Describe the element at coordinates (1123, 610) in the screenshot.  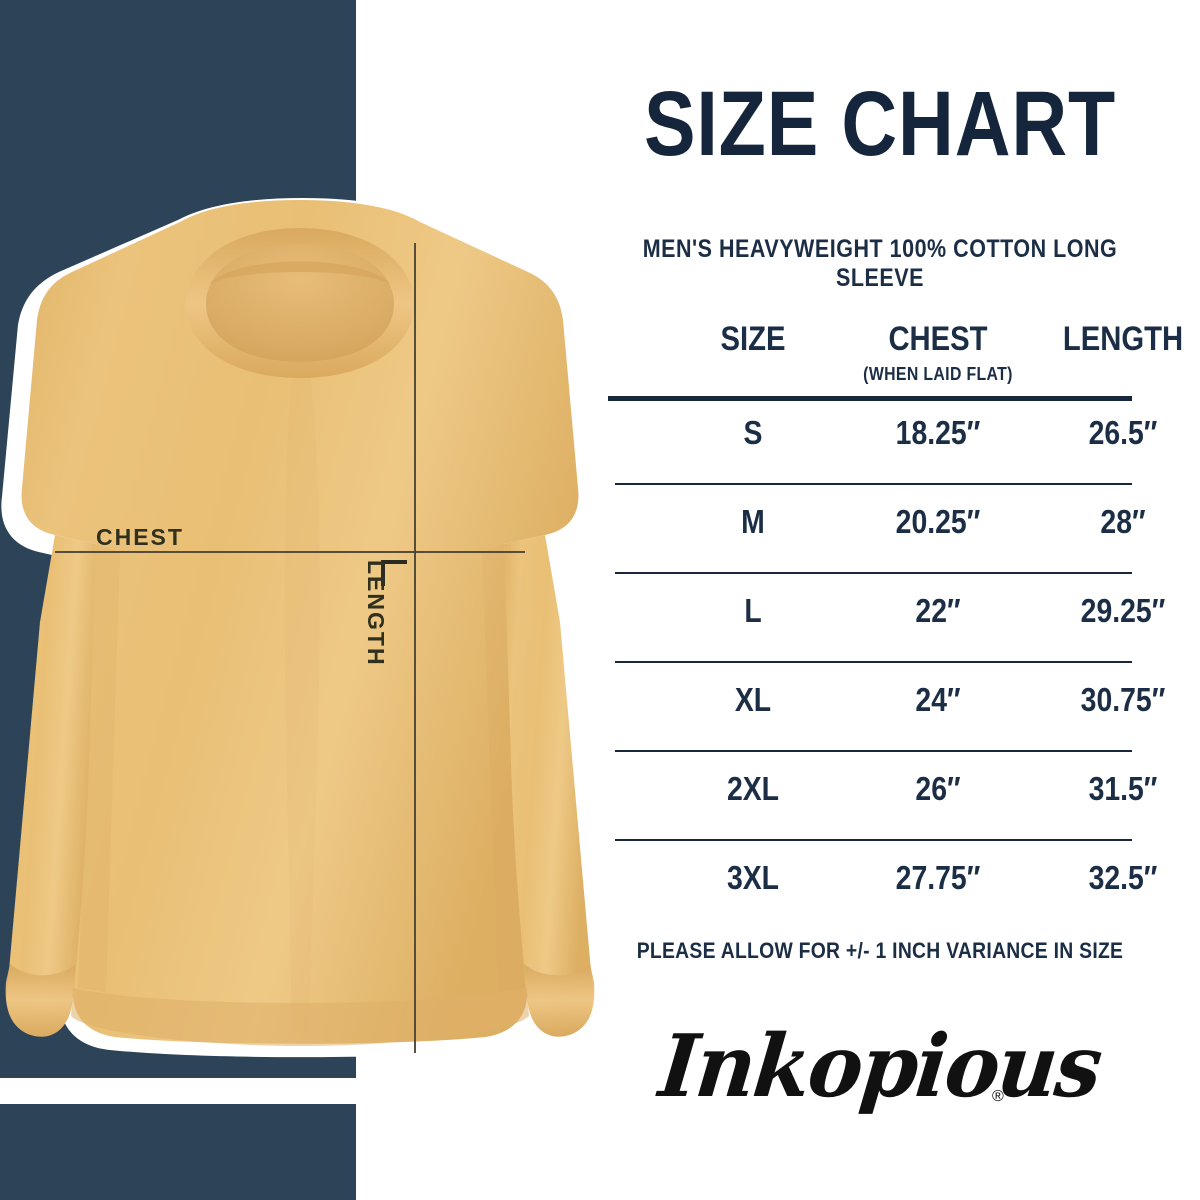
I see `cell-length: 29.25″` at that location.